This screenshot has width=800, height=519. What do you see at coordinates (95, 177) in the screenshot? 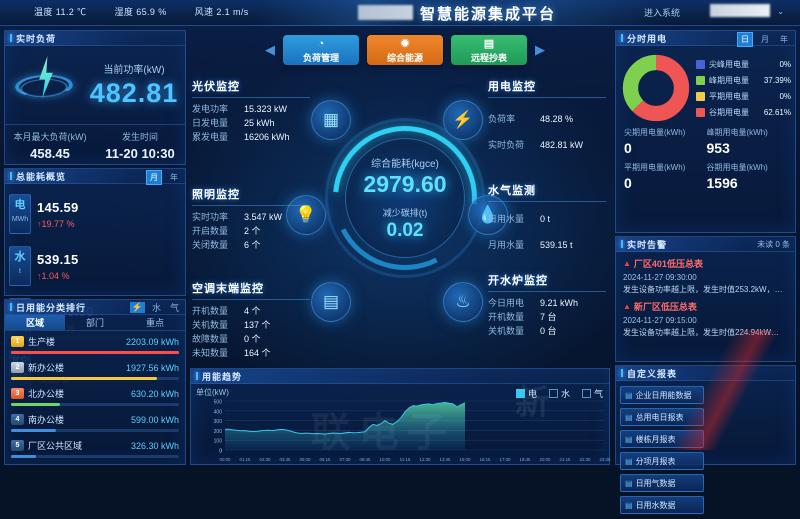
I see `panel-header: 总能耗概览 月 年` at bounding box center [95, 177].